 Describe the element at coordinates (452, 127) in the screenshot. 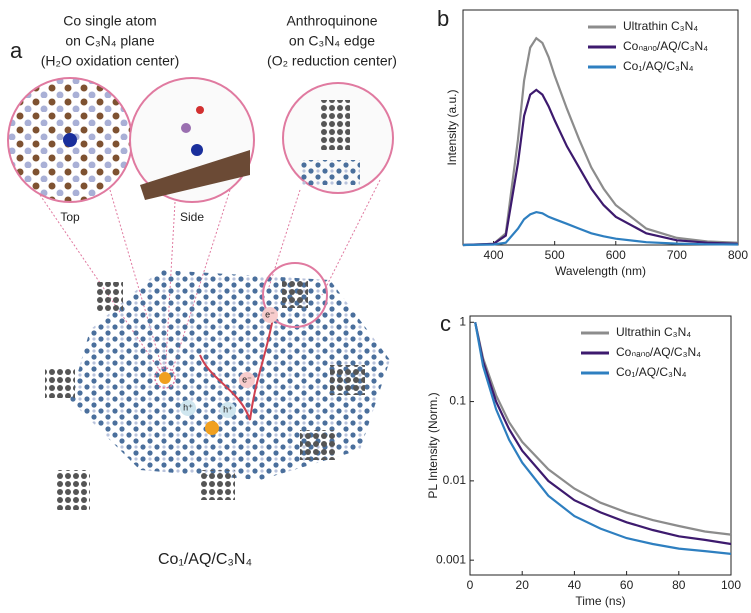

I see `y-axis-label: Intensity (a.u.)` at that location.